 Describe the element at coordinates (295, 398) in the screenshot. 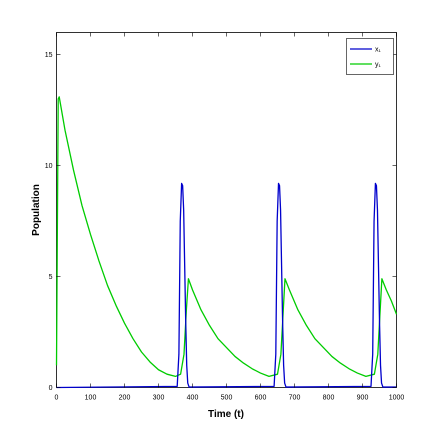

I see `x-tick-label: 700` at that location.